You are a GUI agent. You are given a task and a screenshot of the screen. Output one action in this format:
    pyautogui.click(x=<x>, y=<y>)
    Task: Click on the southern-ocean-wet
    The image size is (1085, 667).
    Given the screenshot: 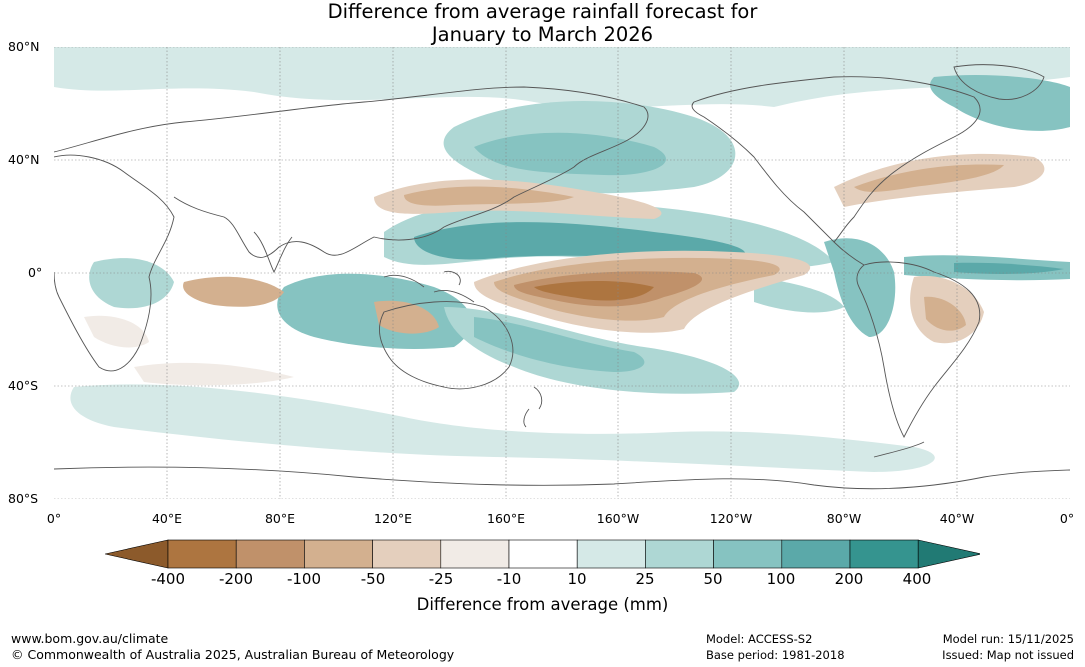 What is the action you would take?
    pyautogui.click(x=502, y=428)
    